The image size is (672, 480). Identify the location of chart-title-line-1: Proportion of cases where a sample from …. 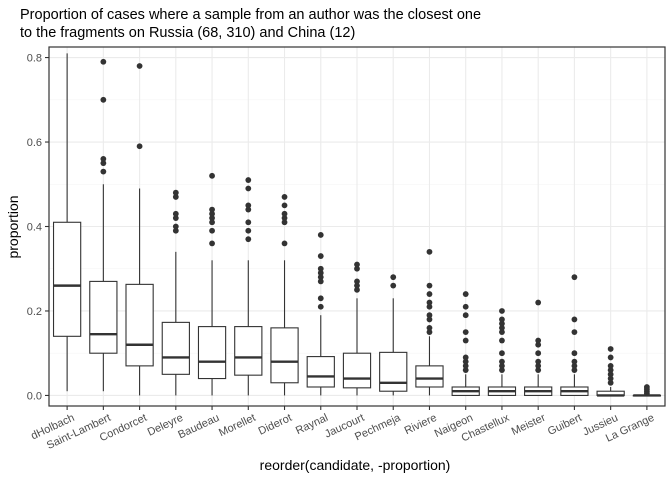
(250, 15).